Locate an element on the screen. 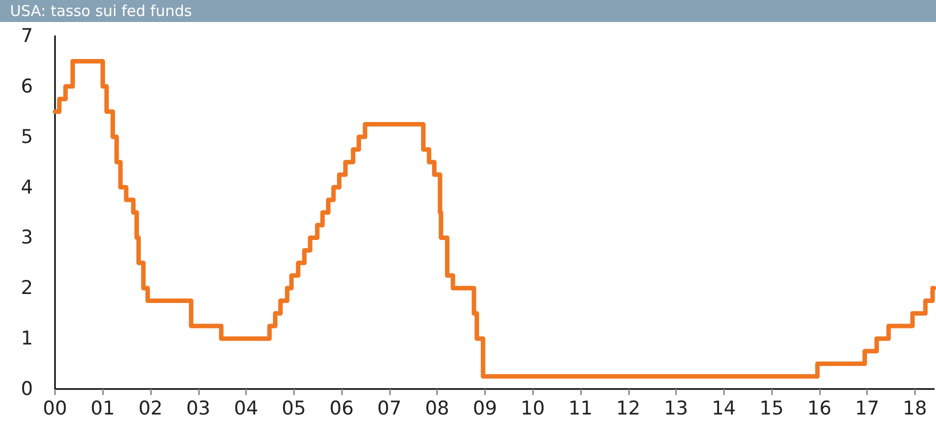 The height and width of the screenshot is (425, 936). x-tick-label: 02 is located at coordinates (150, 409).